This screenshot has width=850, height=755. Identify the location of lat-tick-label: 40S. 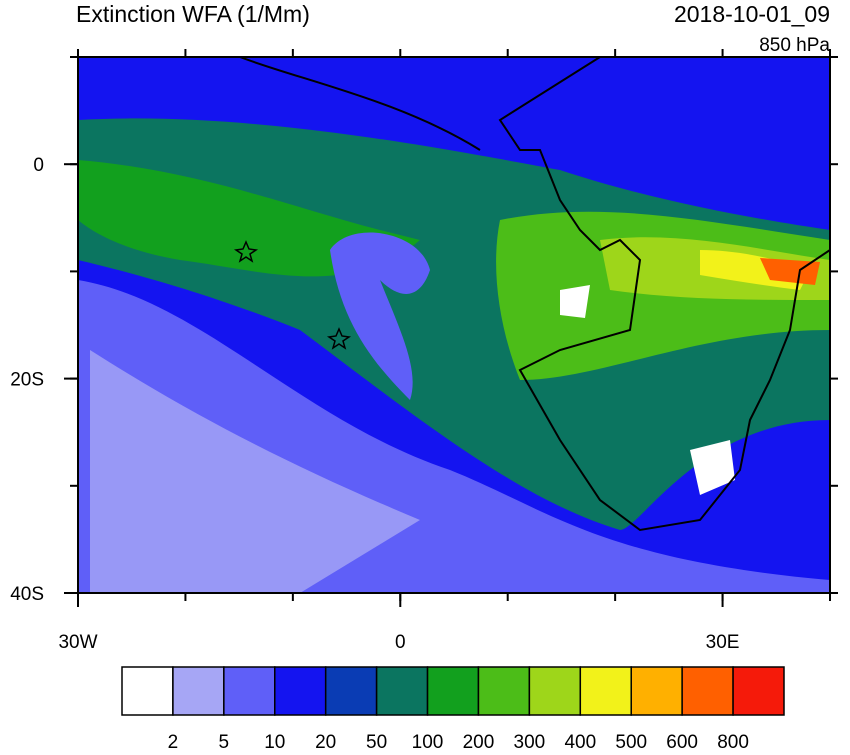
(27, 594).